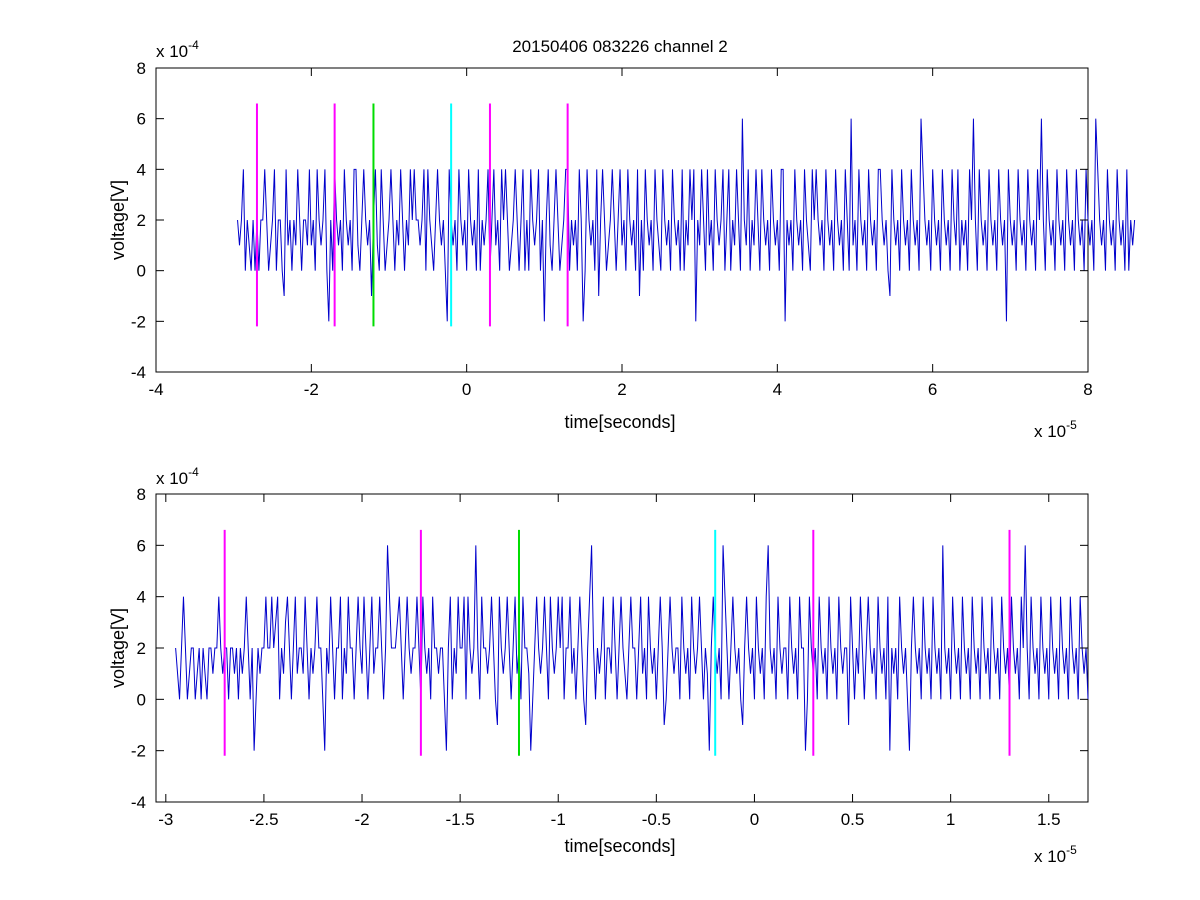  What do you see at coordinates (361, 819) in the screenshot?
I see `bottom-x-tick-label: -2` at bounding box center [361, 819].